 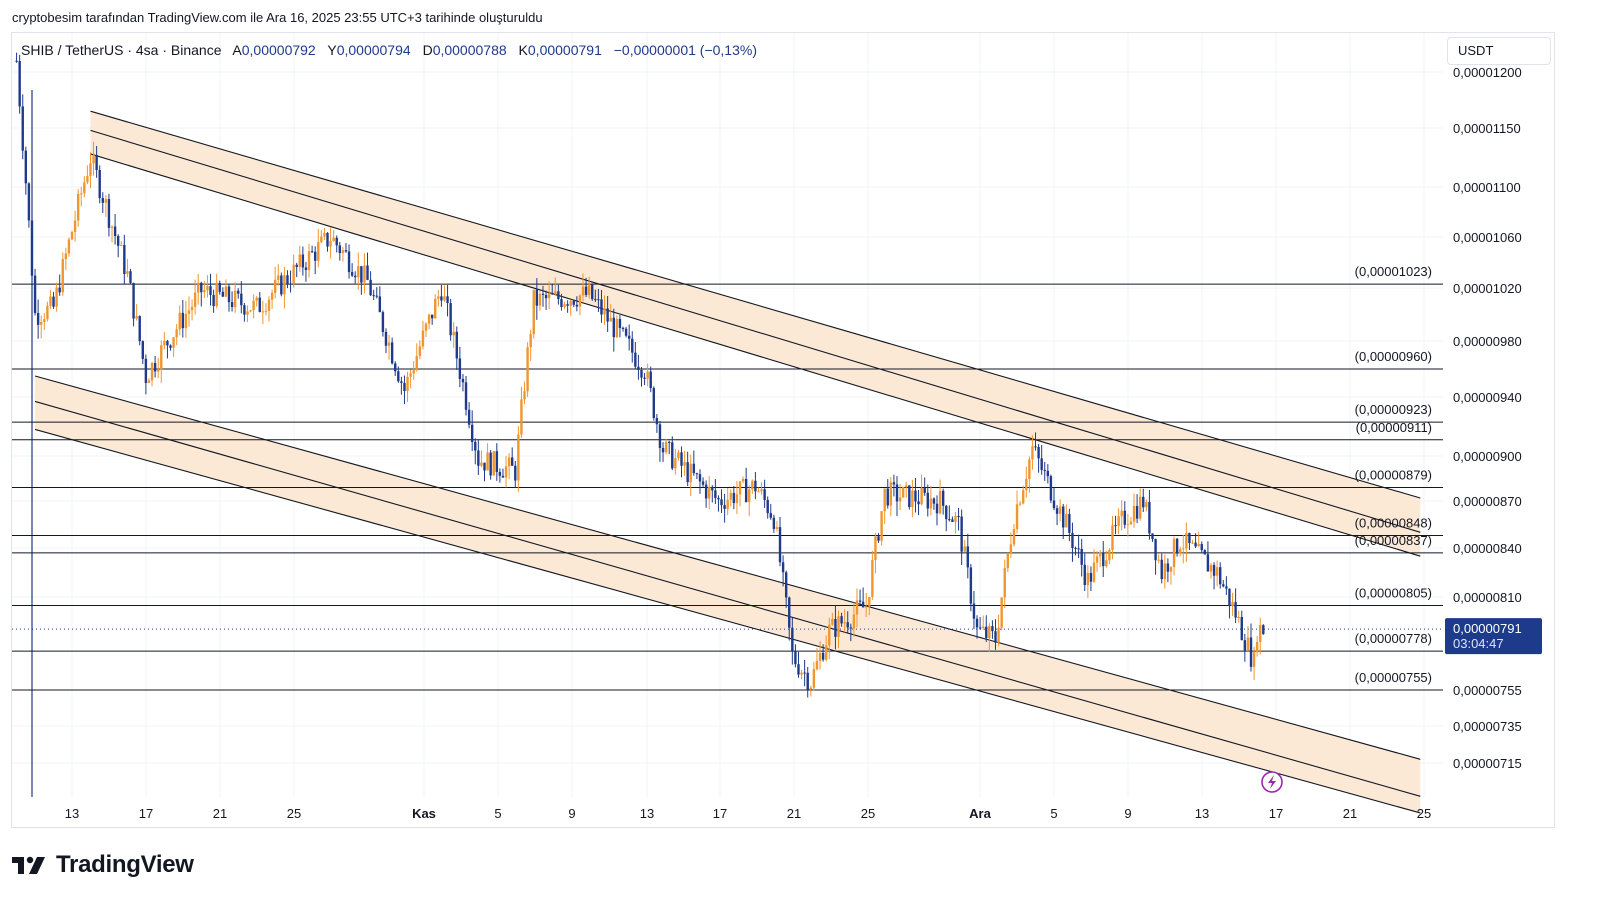 I want to click on lightning-icon, so click(x=1272, y=782).